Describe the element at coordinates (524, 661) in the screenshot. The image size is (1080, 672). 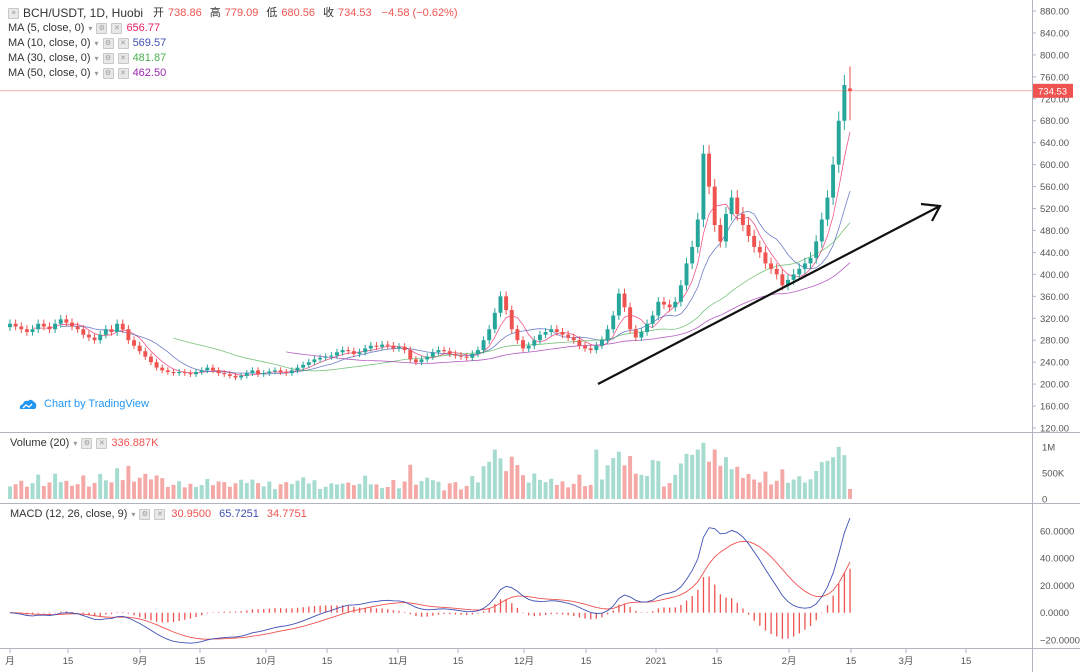
I see `x-tick-label: 12月` at that location.